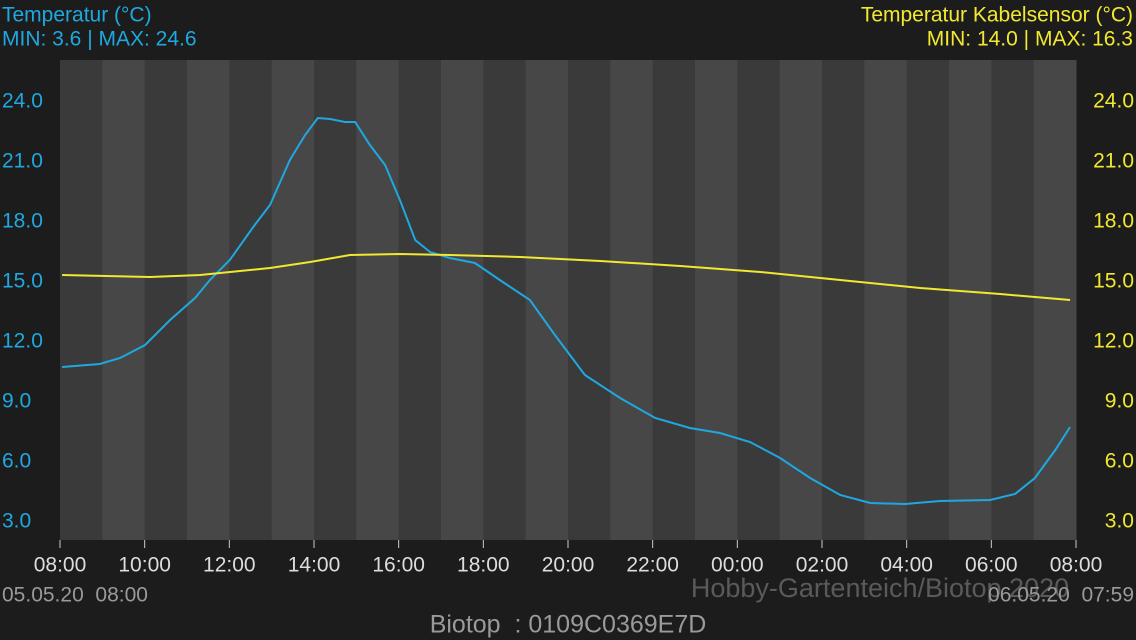  I want to click on y-tick-label: 9.0, so click(16, 401).